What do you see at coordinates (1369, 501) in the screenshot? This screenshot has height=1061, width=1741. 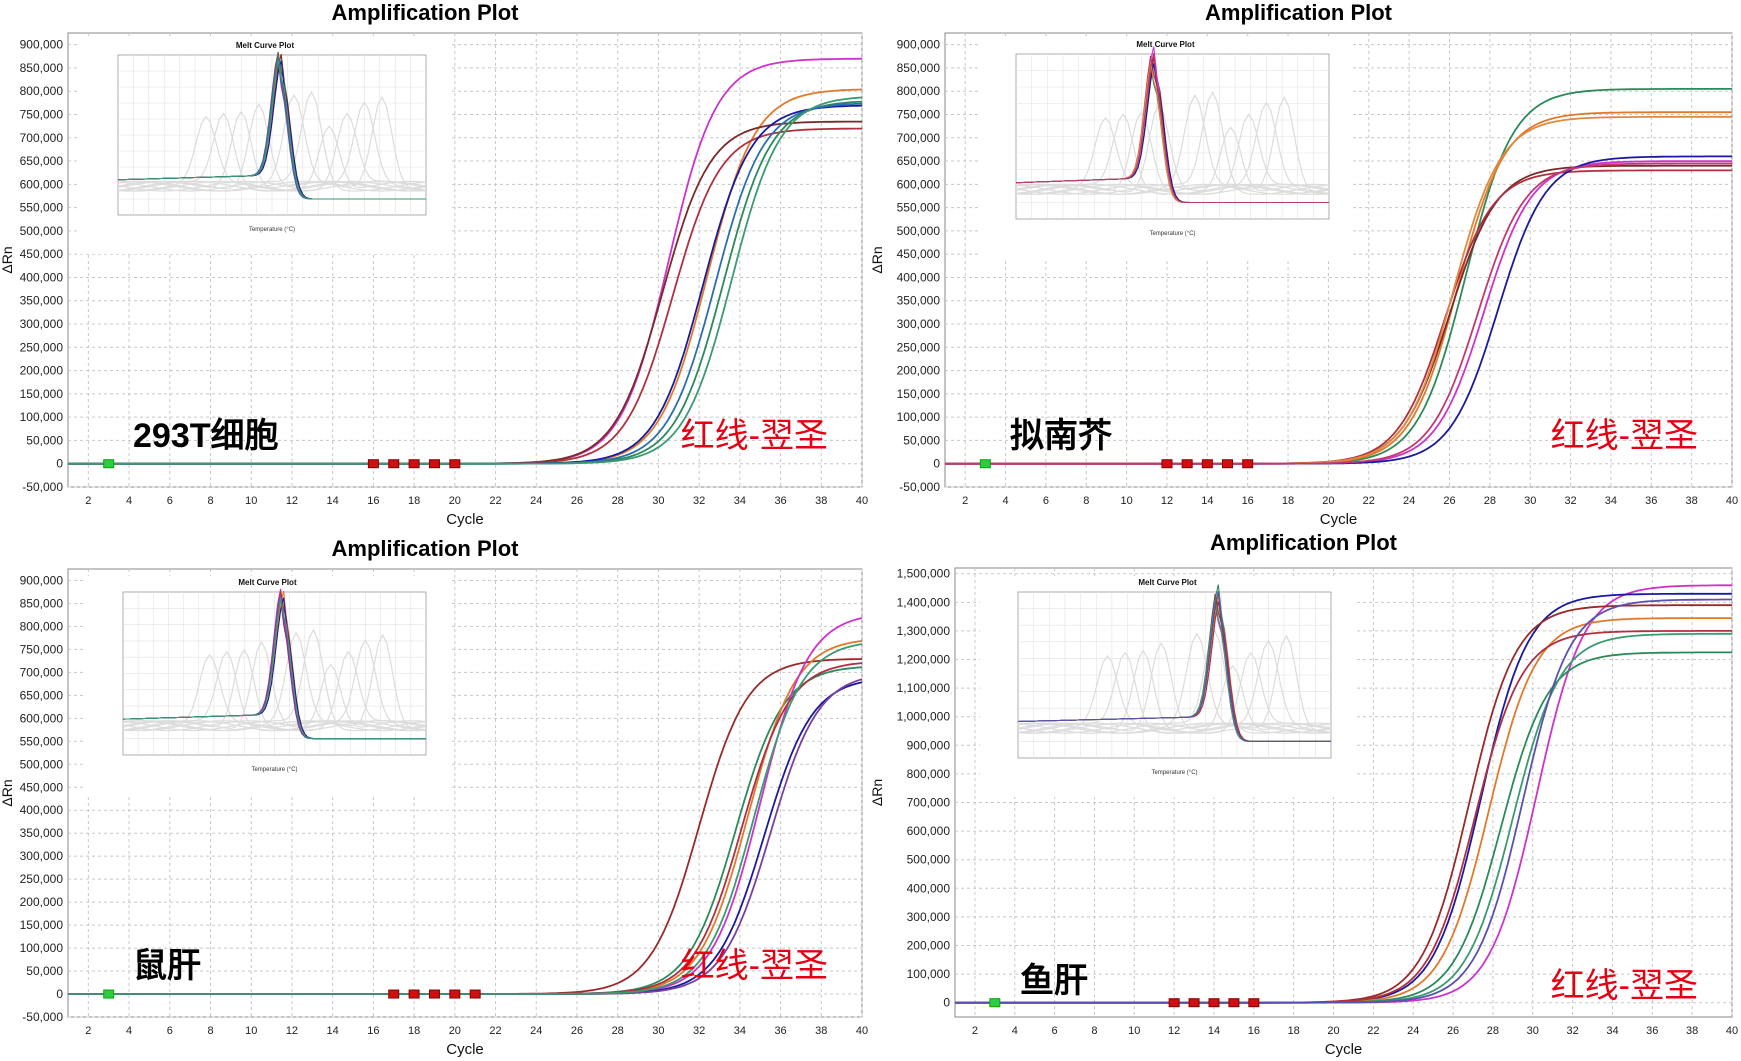 I see `x-tick-label: 22` at bounding box center [1369, 501].